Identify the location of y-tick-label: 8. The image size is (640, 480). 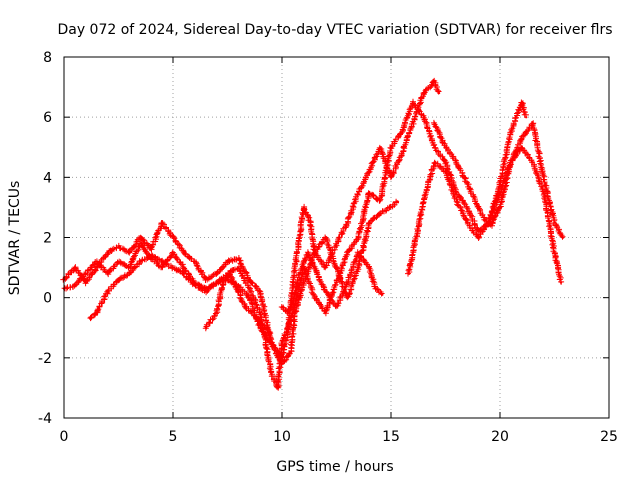
(47, 58).